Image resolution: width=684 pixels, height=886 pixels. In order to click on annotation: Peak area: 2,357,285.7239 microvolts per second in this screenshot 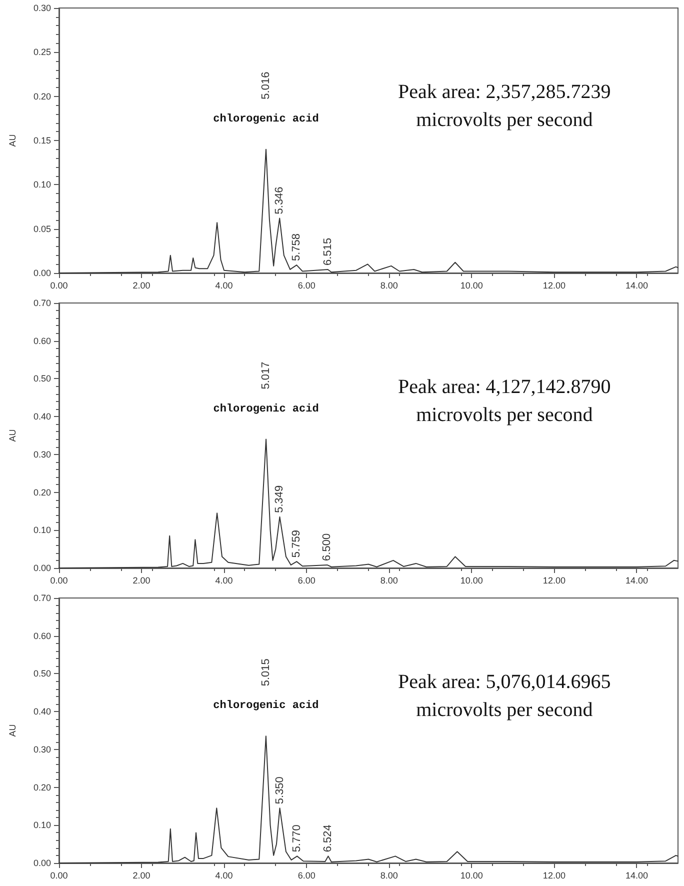, I will do `click(504, 106)`.